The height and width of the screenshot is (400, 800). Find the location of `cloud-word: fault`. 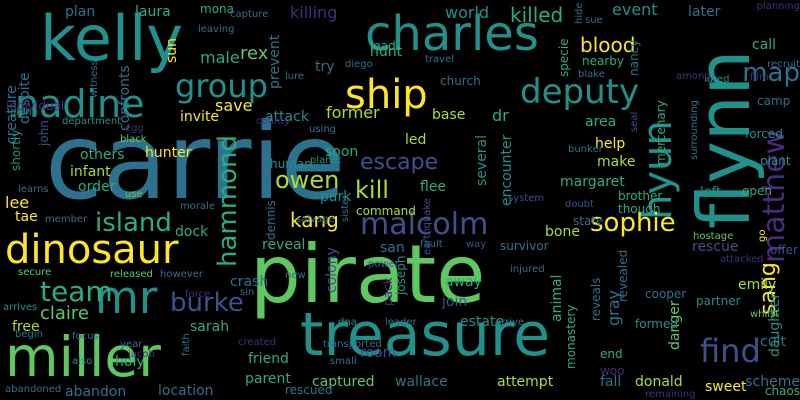

cloud-word: fault is located at coordinates (431, 244).